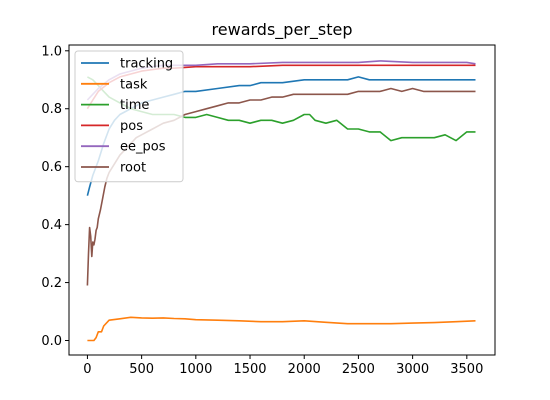 The height and width of the screenshot is (400, 550). Describe the element at coordinates (51, 341) in the screenshot. I see `y-tick-label: 0.0` at that location.